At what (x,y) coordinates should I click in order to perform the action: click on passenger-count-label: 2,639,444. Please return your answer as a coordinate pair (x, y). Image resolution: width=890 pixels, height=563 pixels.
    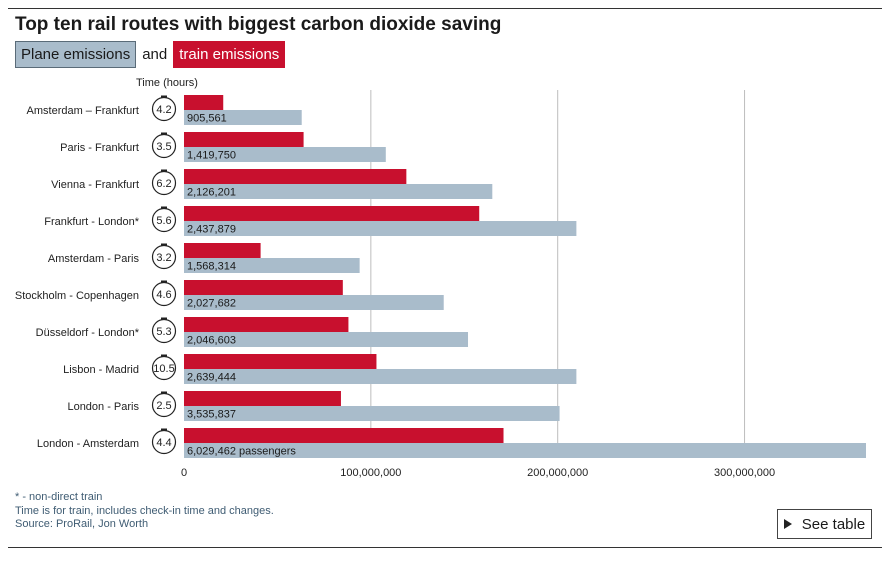
    Looking at the image, I should click on (211, 378).